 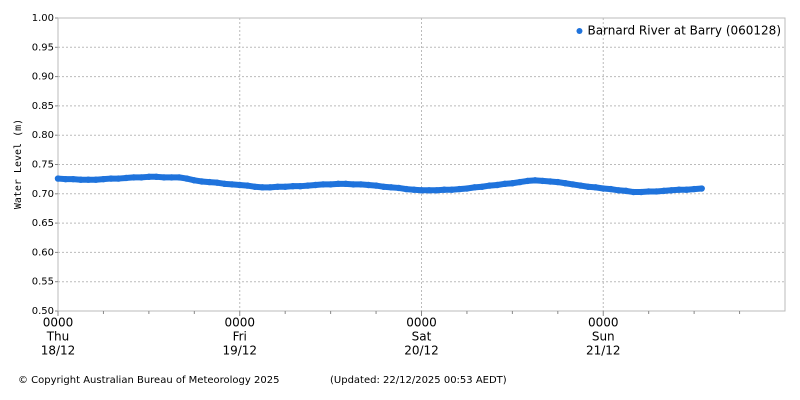 I want to click on y-tick-label: 1.00, so click(x=43, y=18).